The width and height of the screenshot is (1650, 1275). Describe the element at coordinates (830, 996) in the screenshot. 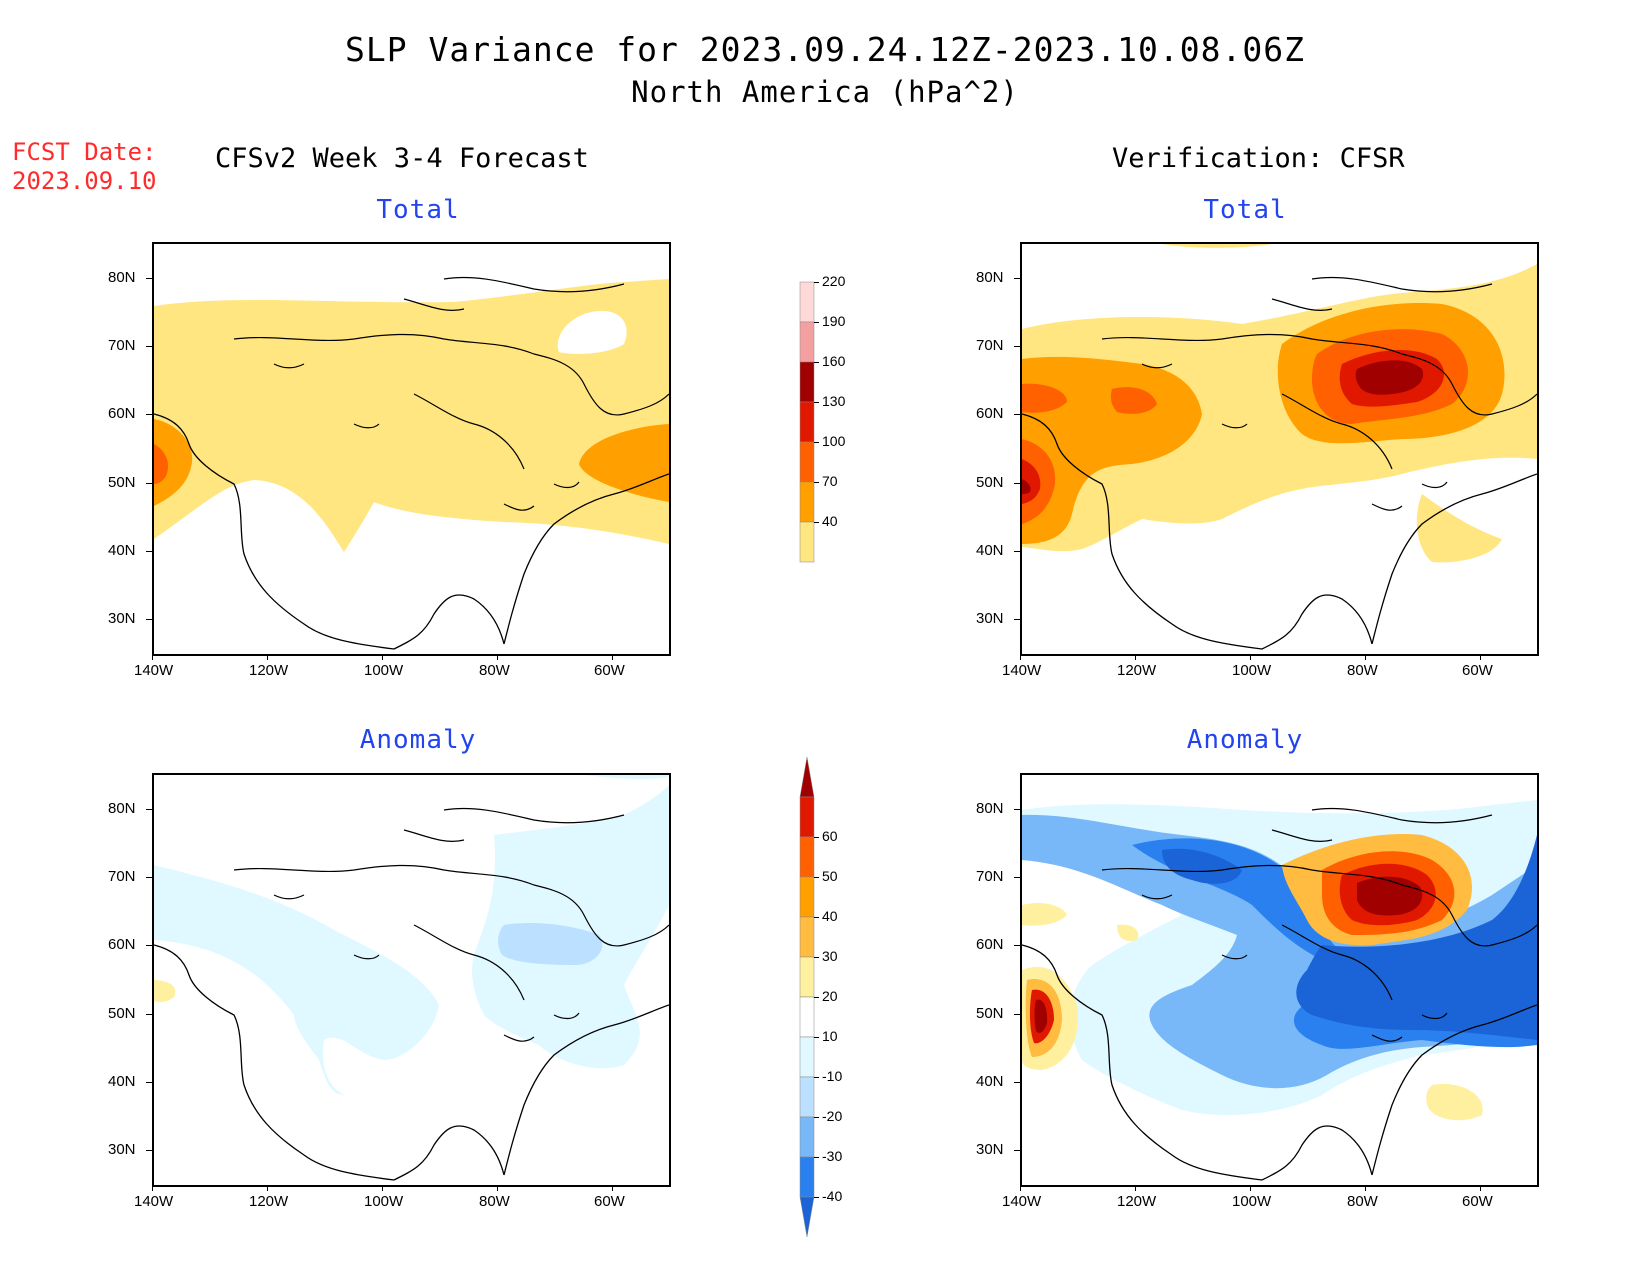

I see `colorbar-level-label: 20` at that location.